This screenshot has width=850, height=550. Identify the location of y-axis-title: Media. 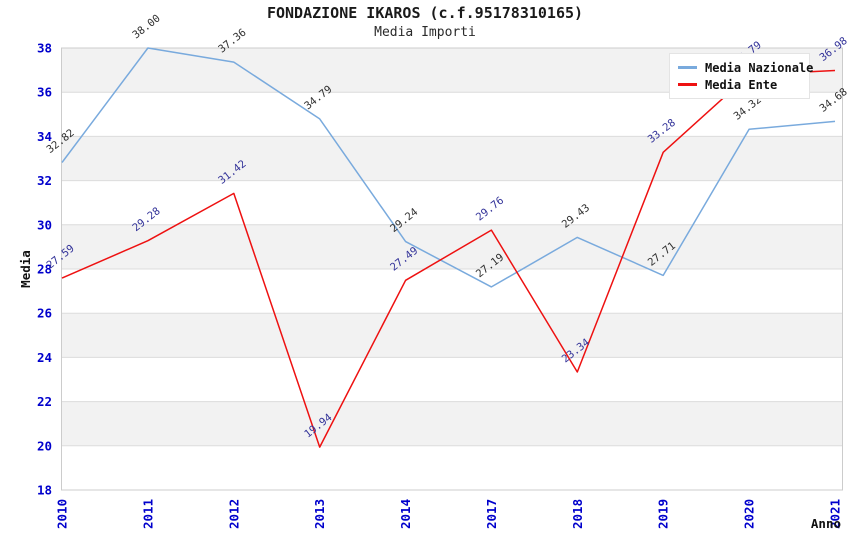
(25, 269).